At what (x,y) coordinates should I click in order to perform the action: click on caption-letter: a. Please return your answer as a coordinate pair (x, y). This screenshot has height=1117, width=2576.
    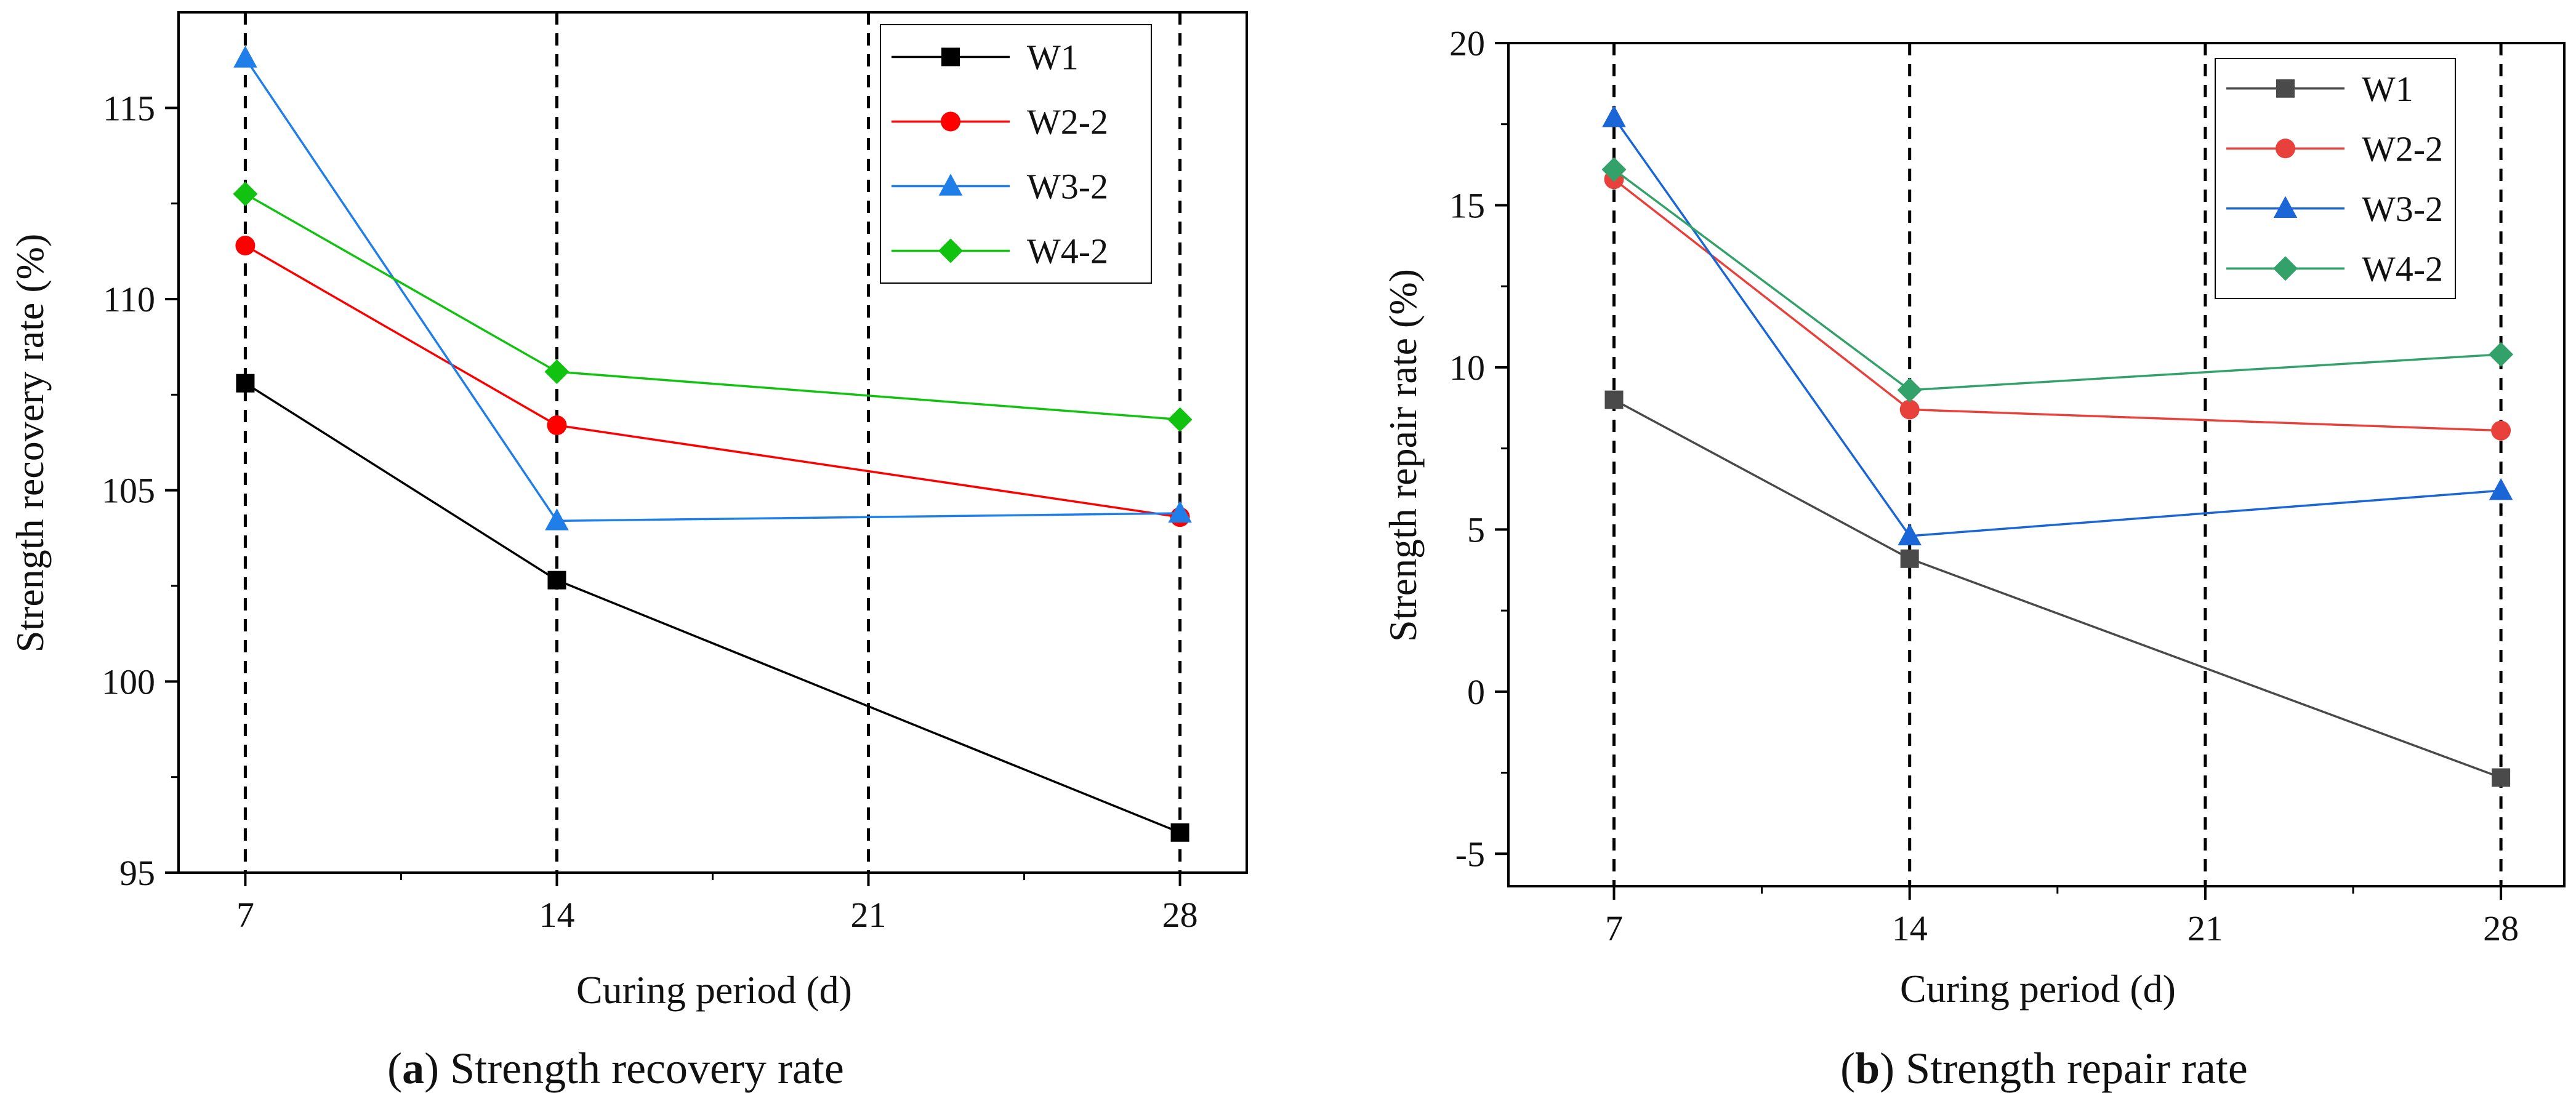
    Looking at the image, I should click on (413, 1068).